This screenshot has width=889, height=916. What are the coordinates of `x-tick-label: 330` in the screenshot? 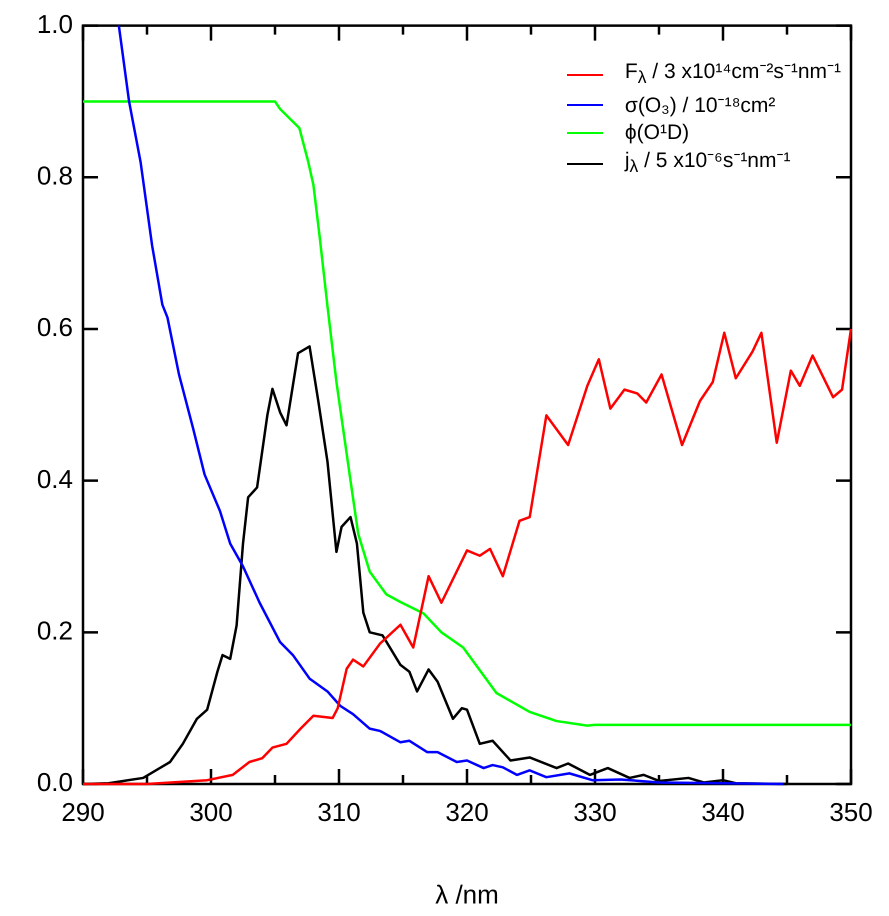 It's located at (595, 811).